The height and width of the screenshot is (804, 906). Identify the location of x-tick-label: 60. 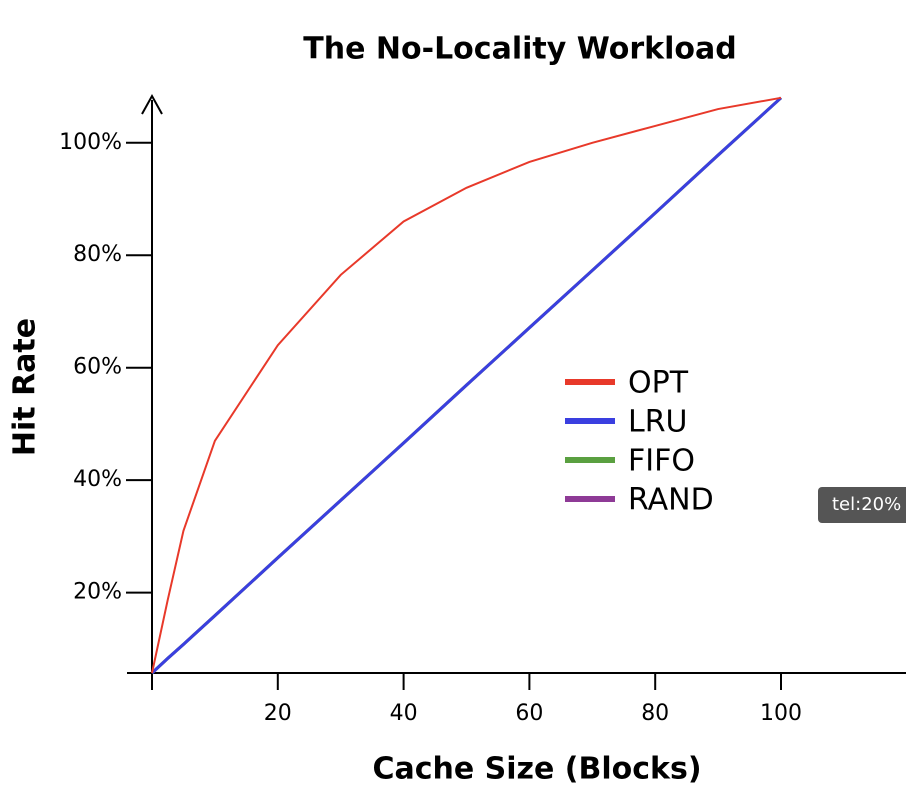
(529, 713).